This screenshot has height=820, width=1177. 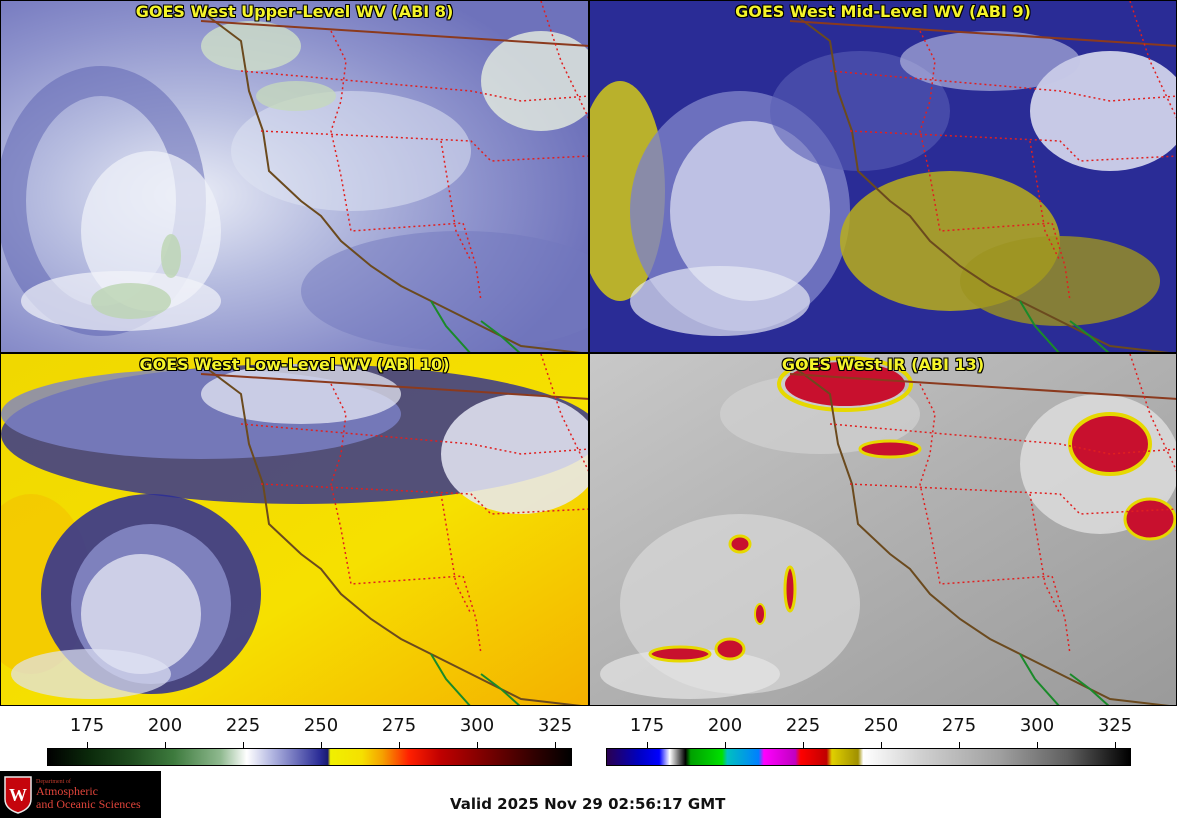 I want to click on logo-line1: Atmospheric, so click(x=67, y=791).